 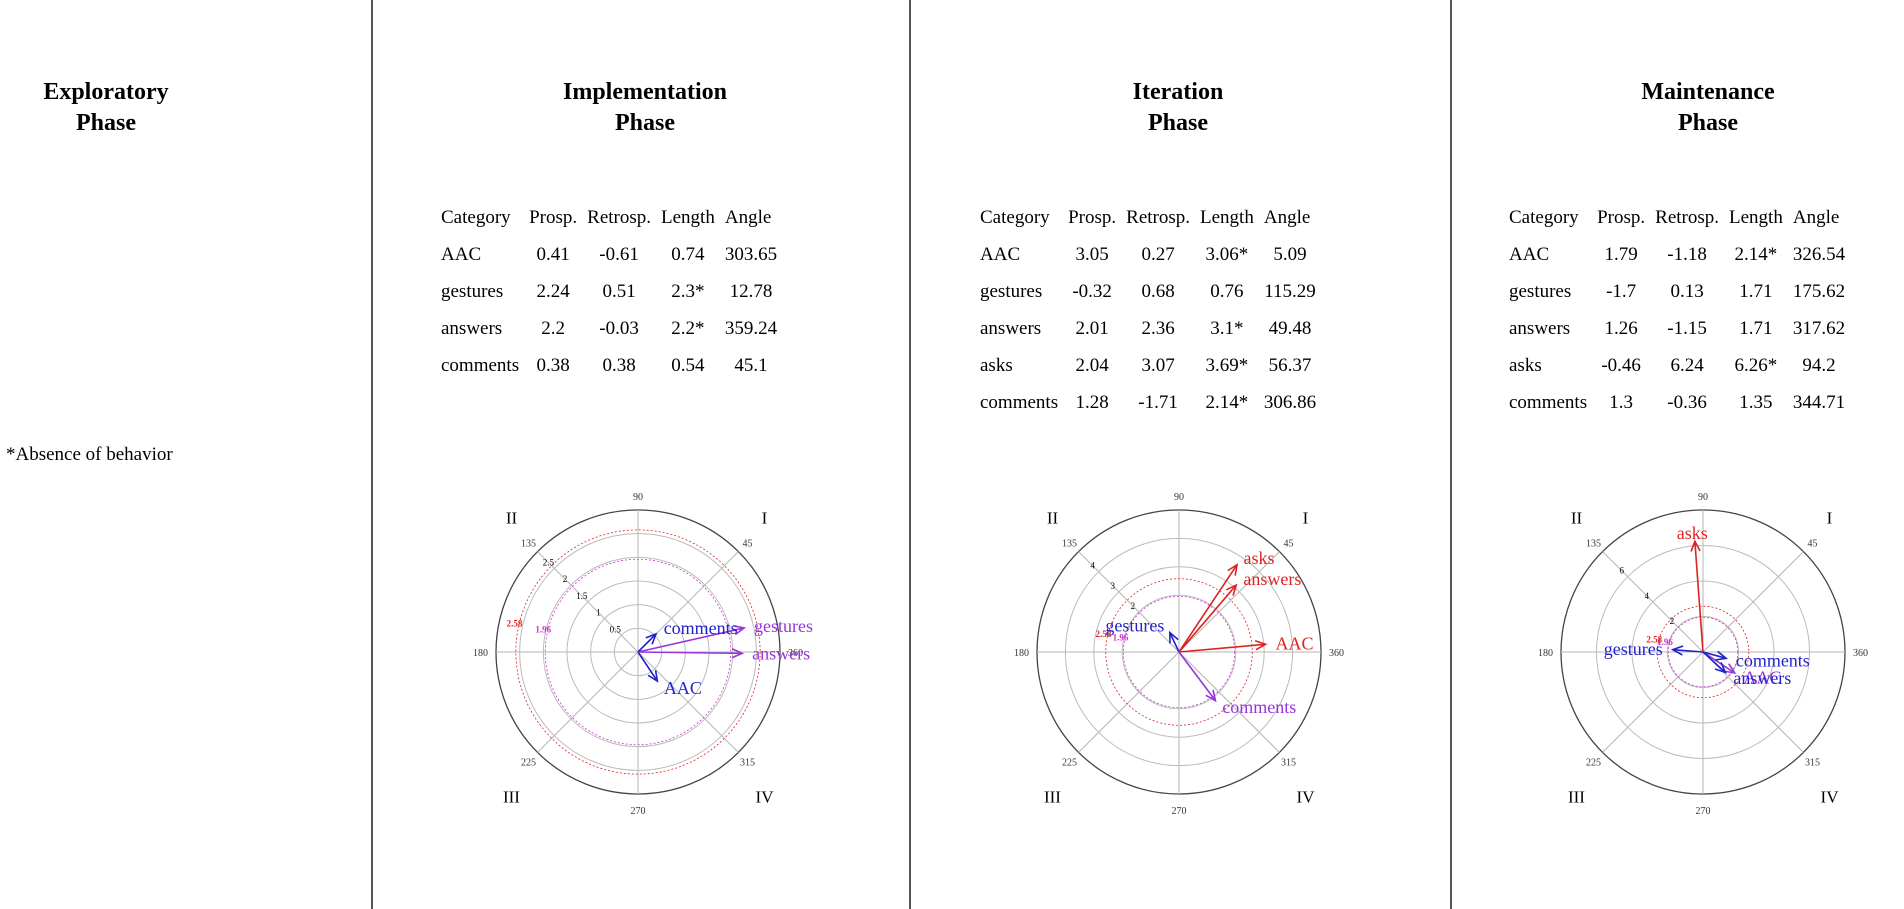 What do you see at coordinates (1819, 291) in the screenshot?
I see `table-cell: 175.62` at bounding box center [1819, 291].